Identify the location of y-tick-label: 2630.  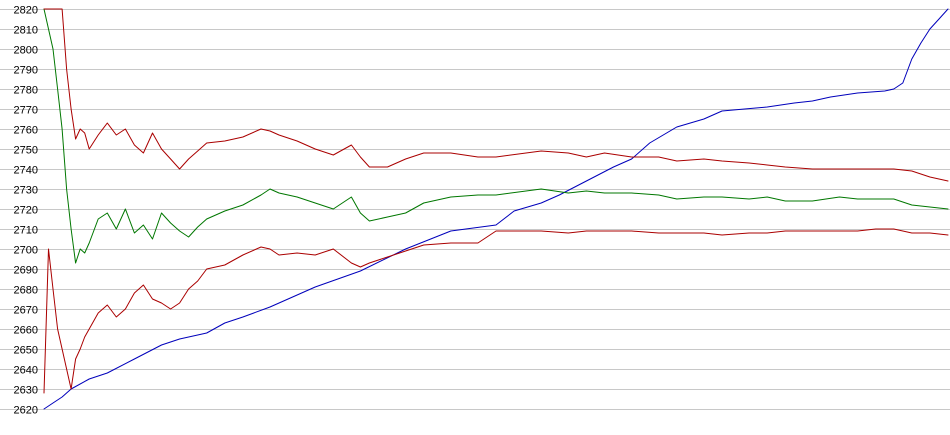
(26, 391).